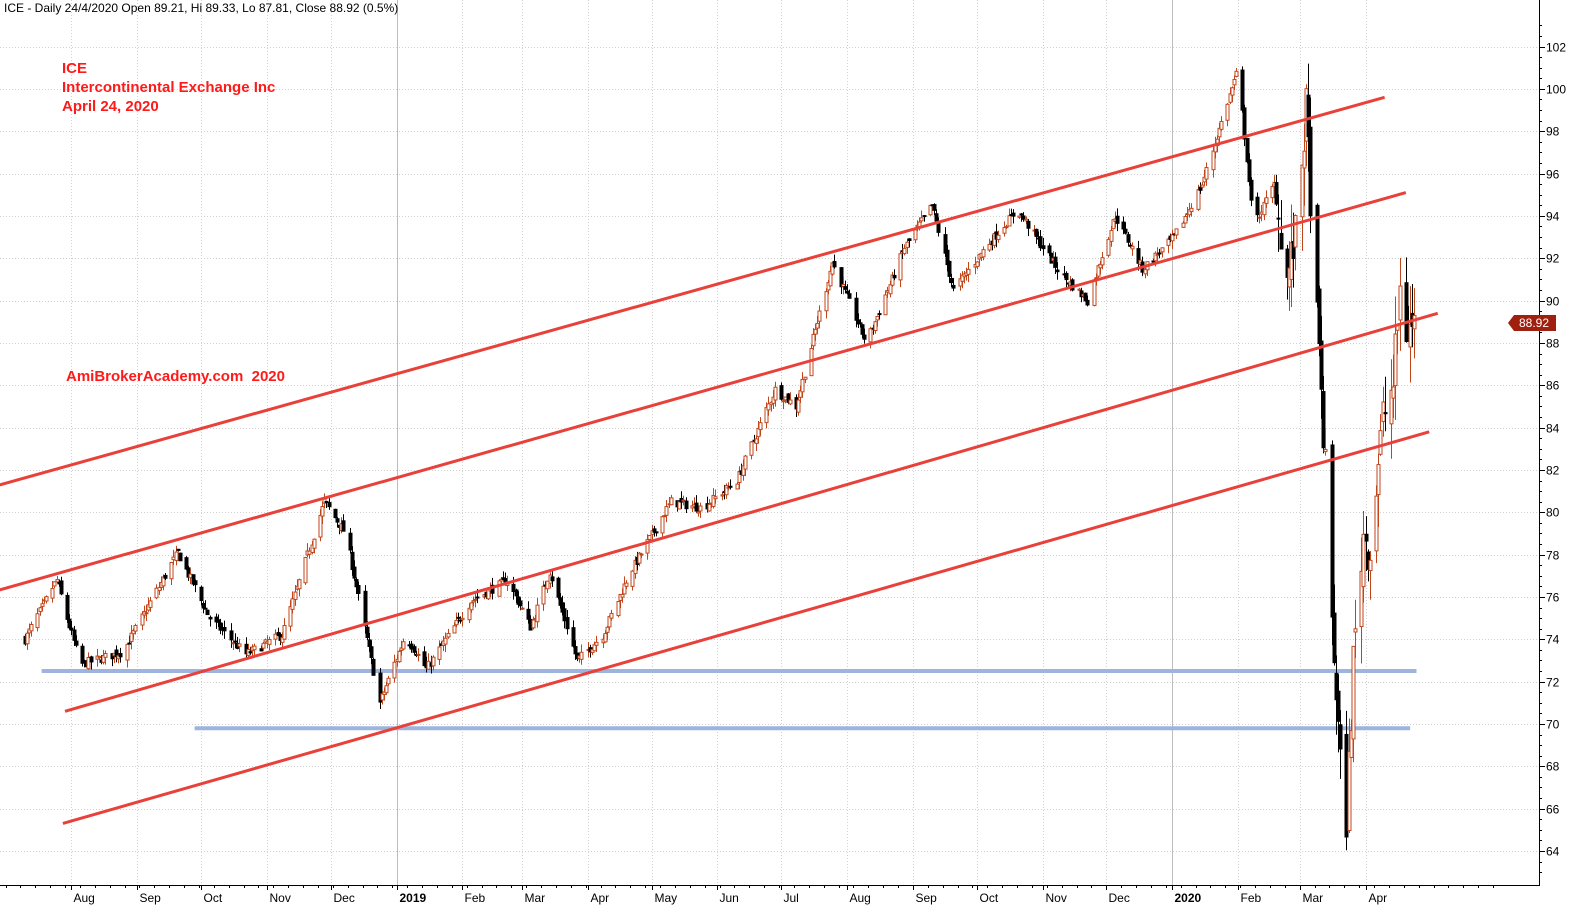 The image size is (1595, 913). Describe the element at coordinates (1553, 259) in the screenshot. I see `y-tick-label: 92` at that location.